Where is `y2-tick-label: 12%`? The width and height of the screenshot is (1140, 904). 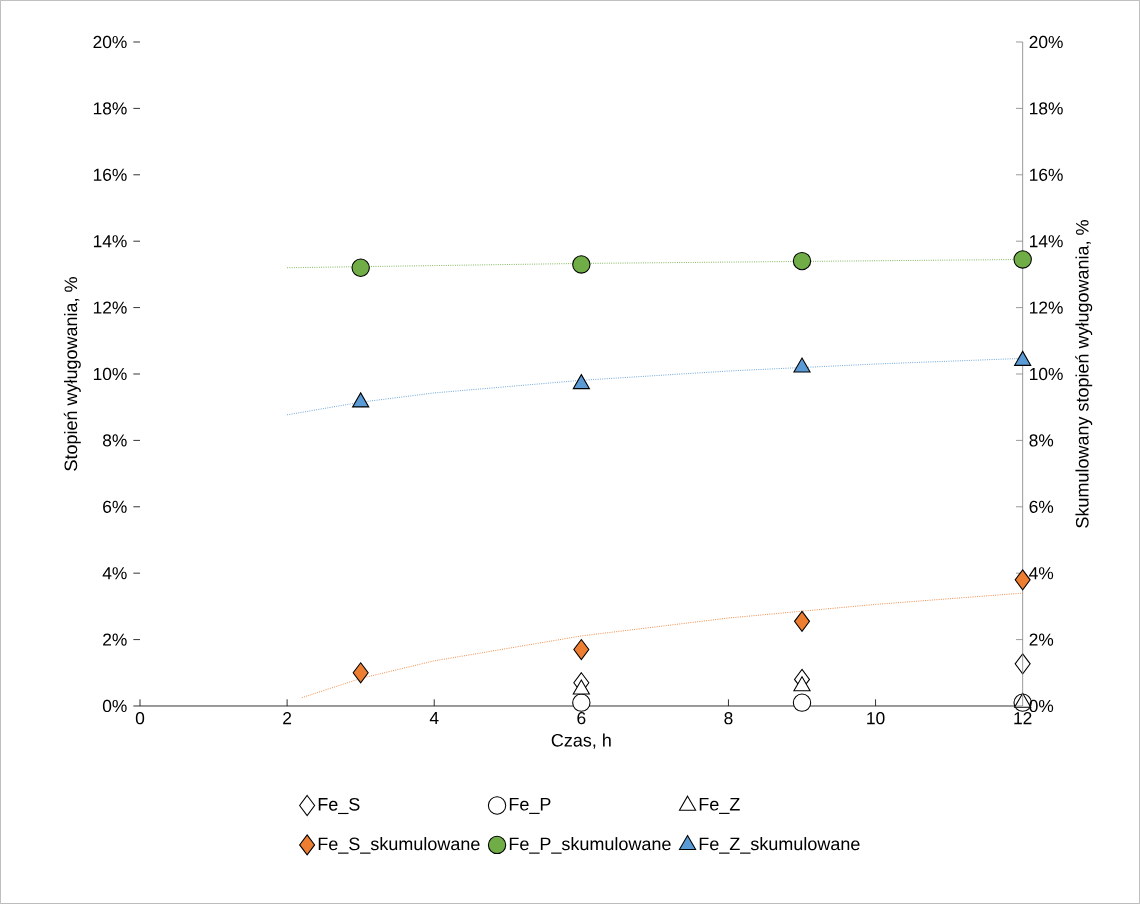
y2-tick-label: 12% is located at coordinates (1046, 307).